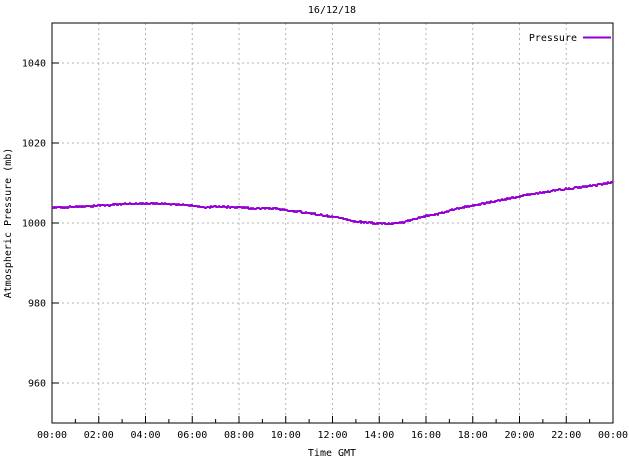 The width and height of the screenshot is (629, 459). What do you see at coordinates (332, 435) in the screenshot?
I see `x-tick-label: 12:00` at bounding box center [332, 435].